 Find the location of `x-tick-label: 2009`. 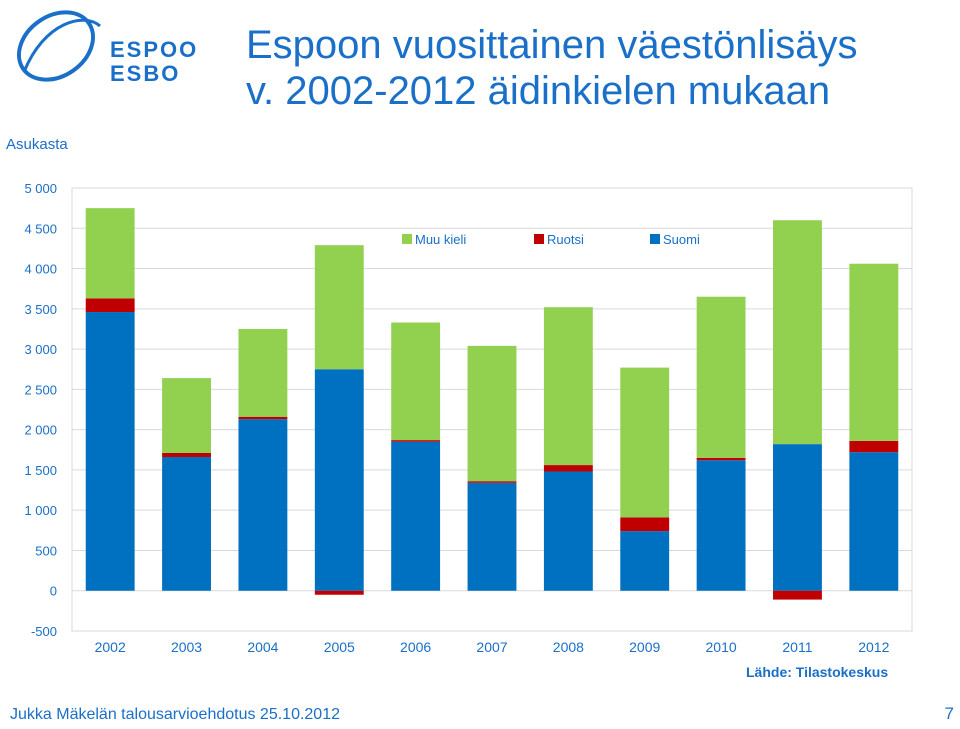

x-tick-label: 2009 is located at coordinates (644, 647).